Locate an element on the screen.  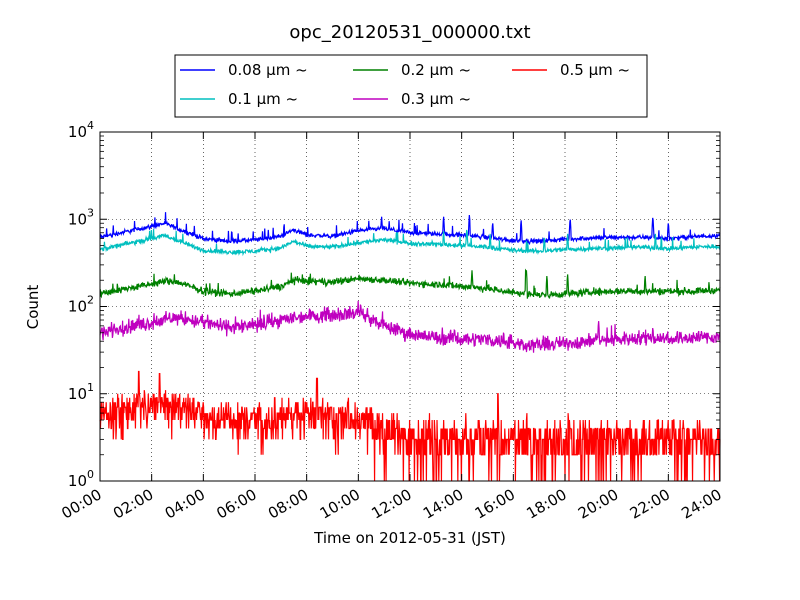
y-tick-exponent: 3 is located at coordinates (90, 212).